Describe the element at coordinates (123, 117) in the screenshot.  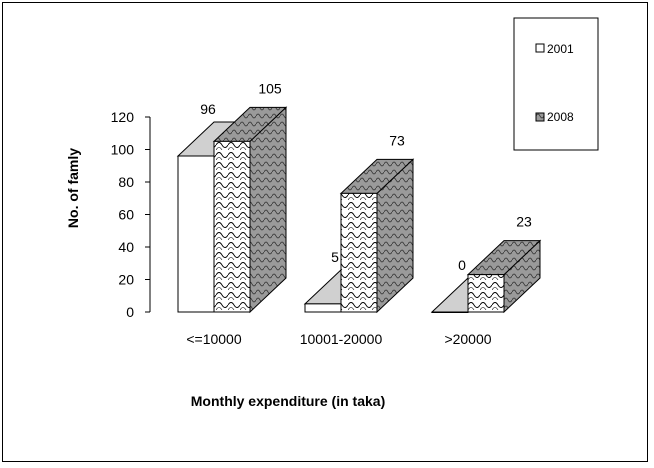
I see `y-tick-label: 120` at that location.